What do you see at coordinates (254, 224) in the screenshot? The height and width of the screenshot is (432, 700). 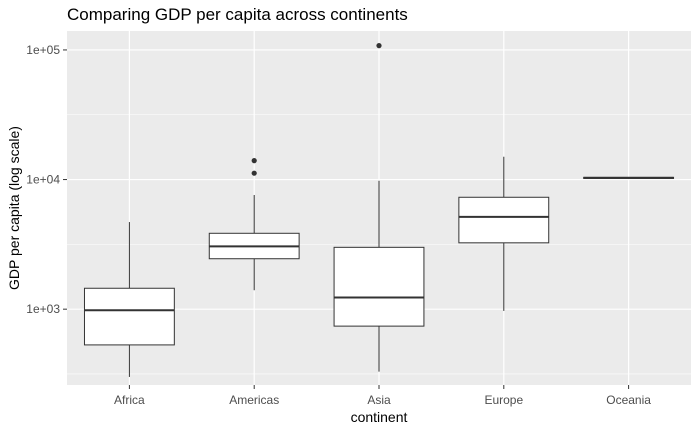 I see `box-americas` at bounding box center [254, 224].